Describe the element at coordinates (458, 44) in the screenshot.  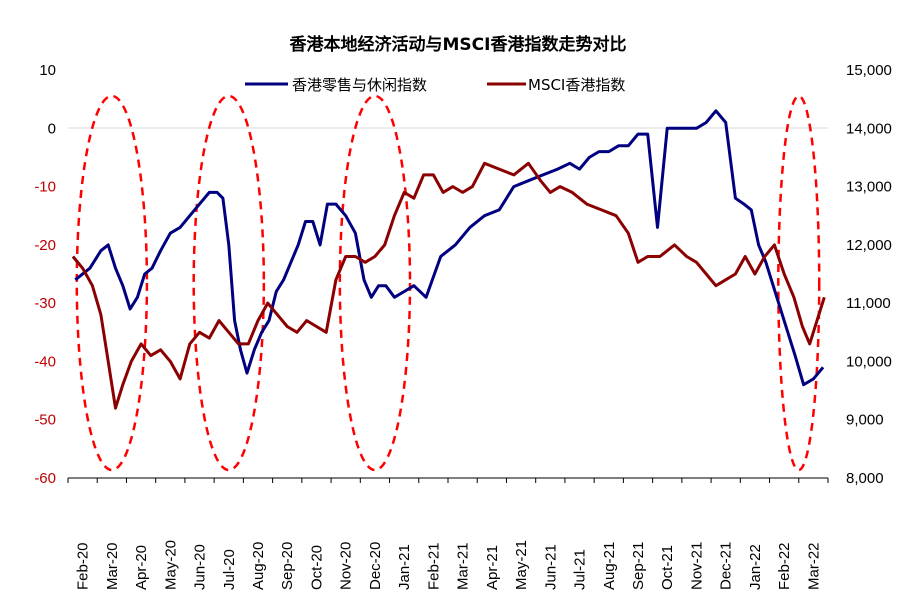
I see `chart-title: 香港本地经济活动与MSCI香港指数走势对比` at that location.